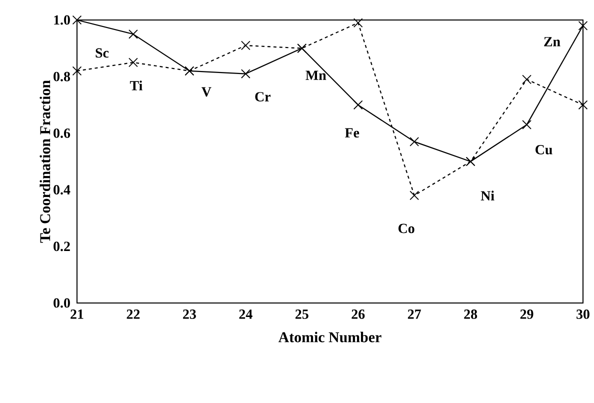  Describe the element at coordinates (301, 314) in the screenshot. I see `x-tick-label: 25` at that location.